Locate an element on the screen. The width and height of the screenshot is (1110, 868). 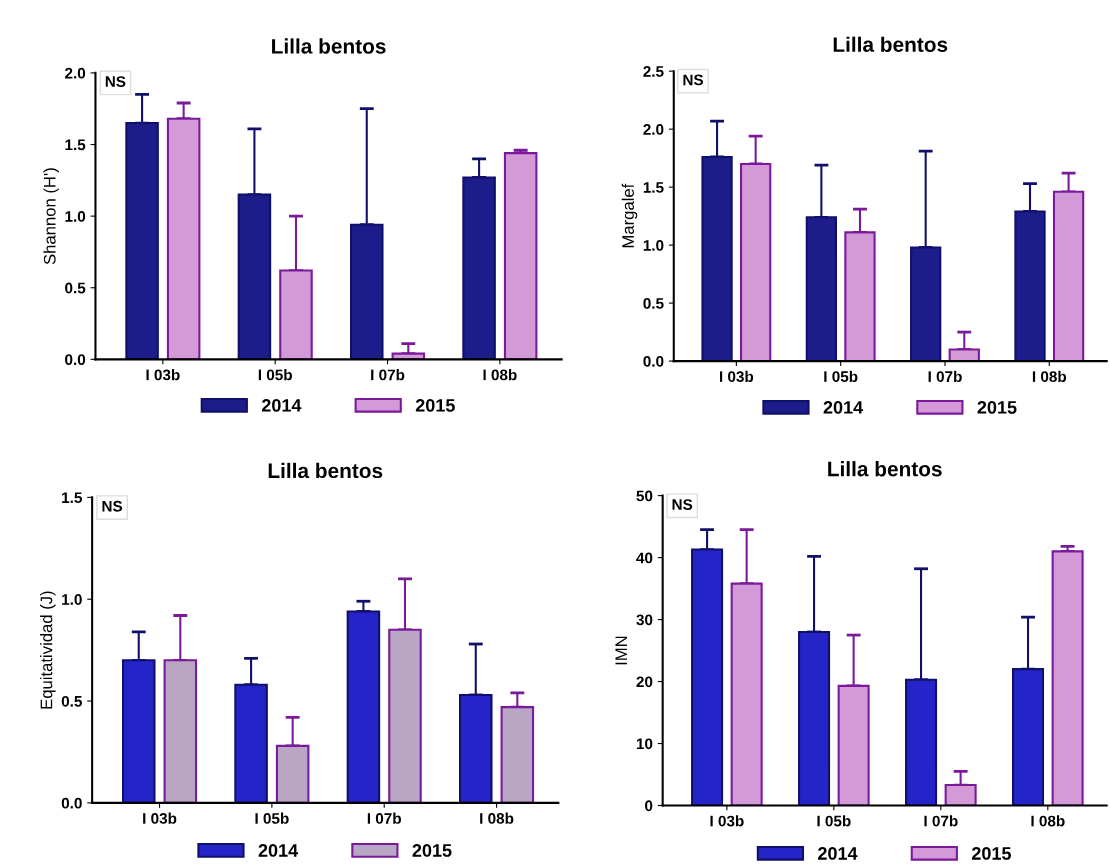
y-axis-title: Margalef is located at coordinates (629, 215).